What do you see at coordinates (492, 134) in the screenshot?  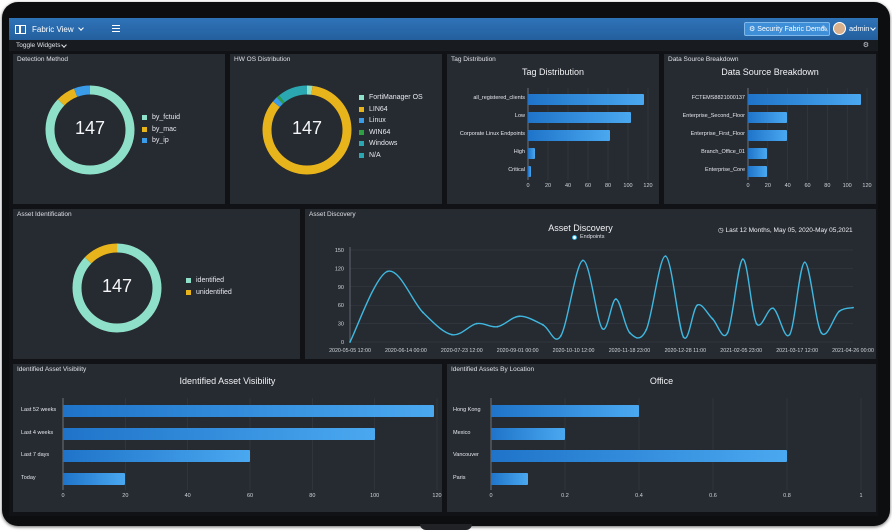 I see `category-label: Corporate Linux Endpoints` at bounding box center [492, 134].